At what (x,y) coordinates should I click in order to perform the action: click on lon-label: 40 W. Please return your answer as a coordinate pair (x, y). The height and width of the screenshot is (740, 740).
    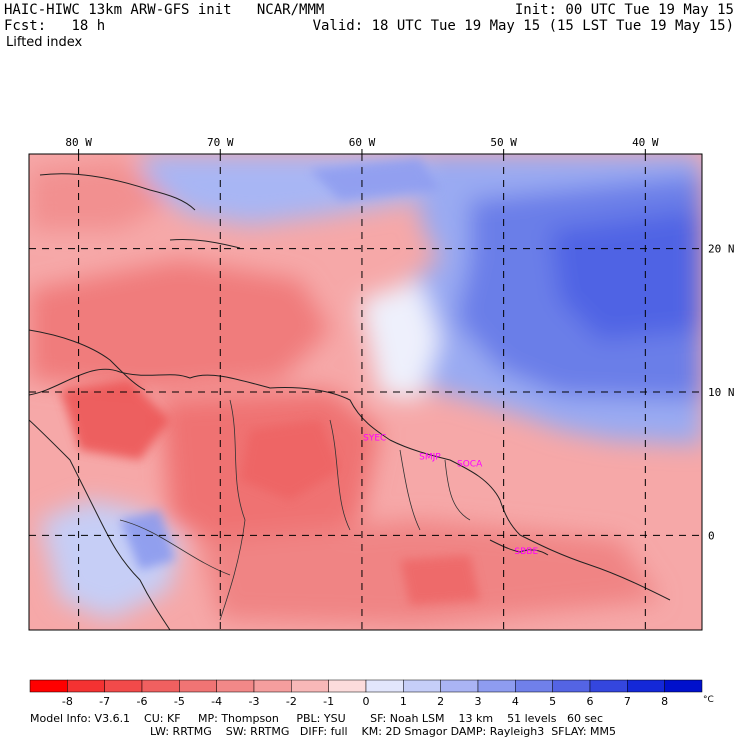
    Looking at the image, I should click on (645, 142).